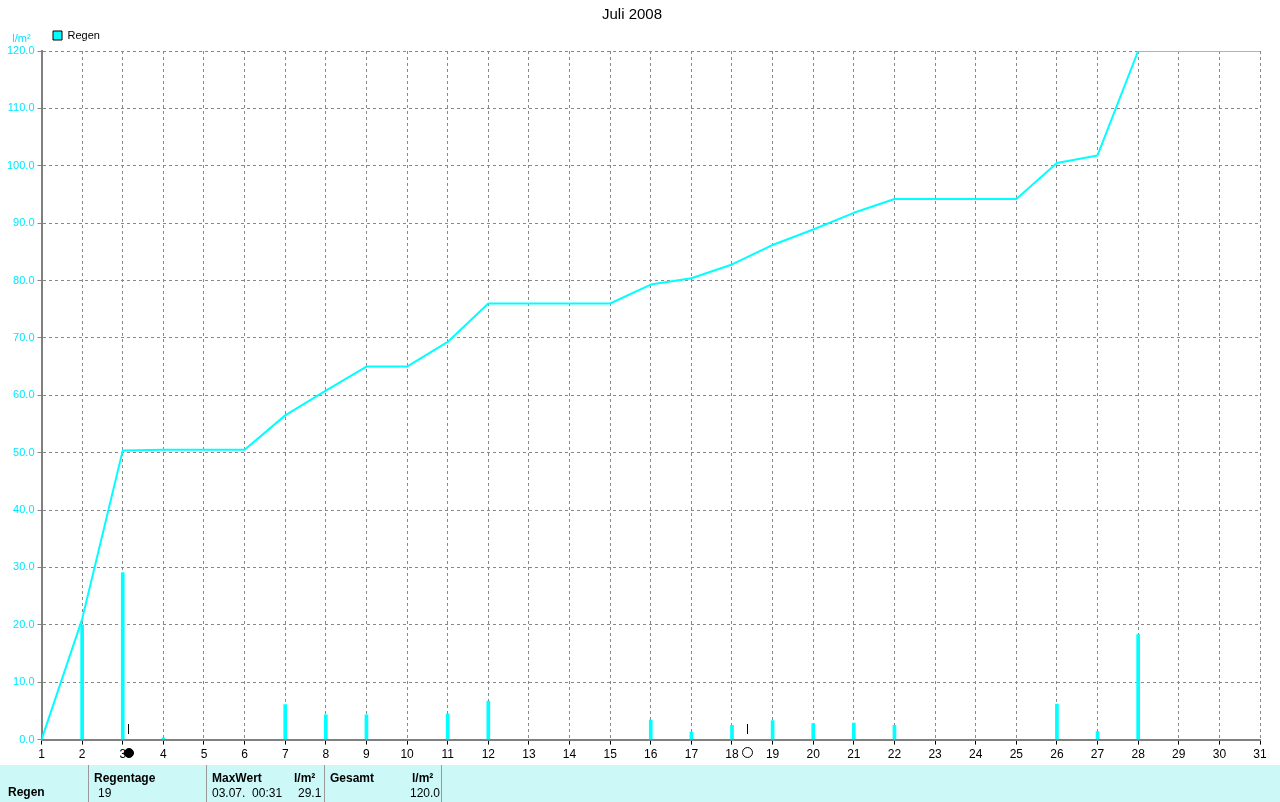 The image size is (1280, 802). I want to click on x-tick-label: 24, so click(976, 754).